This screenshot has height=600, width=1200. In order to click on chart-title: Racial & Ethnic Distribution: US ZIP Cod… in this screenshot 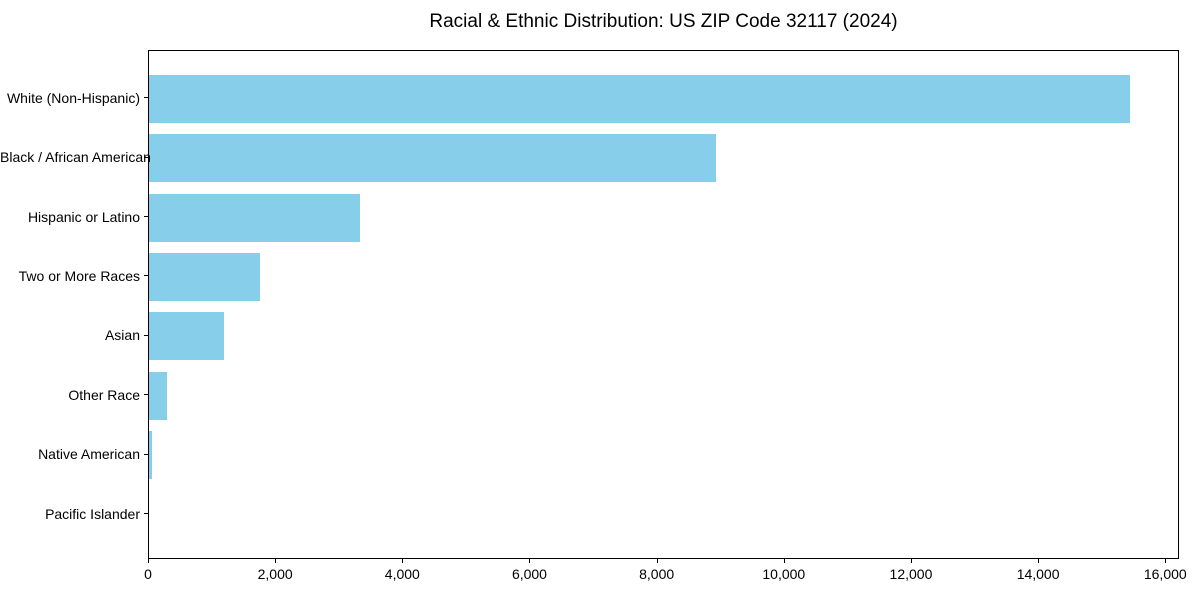, I will do `click(663, 21)`.